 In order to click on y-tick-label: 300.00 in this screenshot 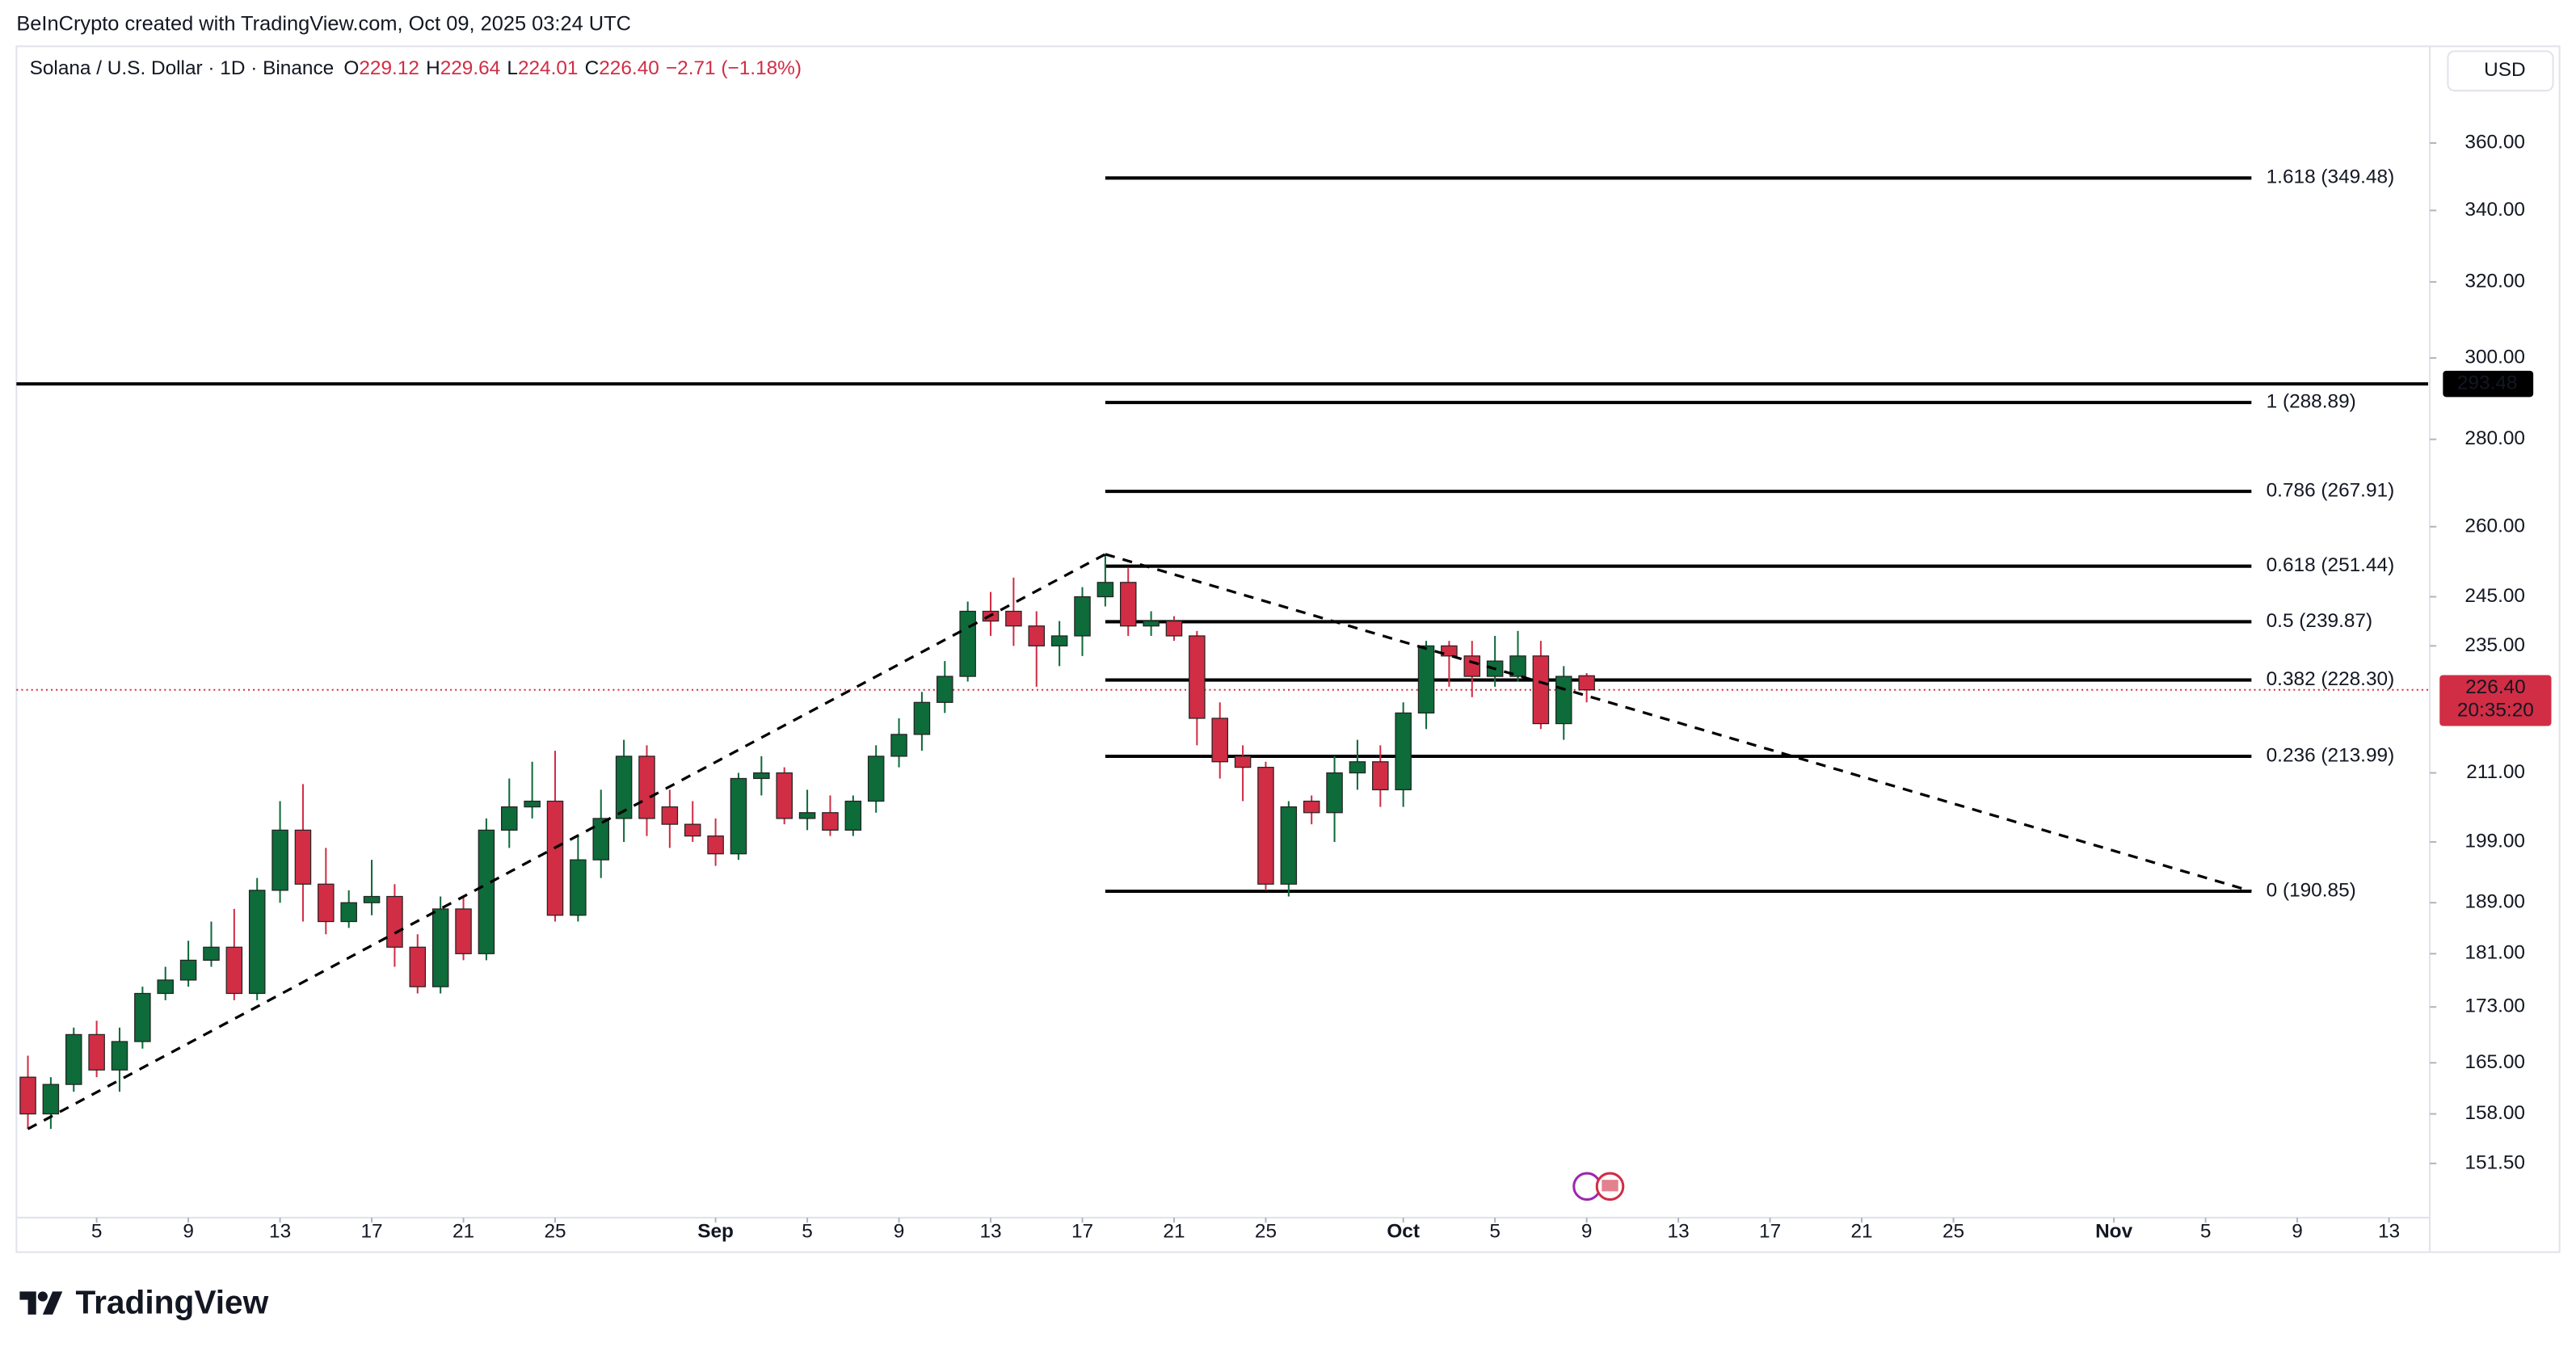, I will do `click(2494, 357)`.